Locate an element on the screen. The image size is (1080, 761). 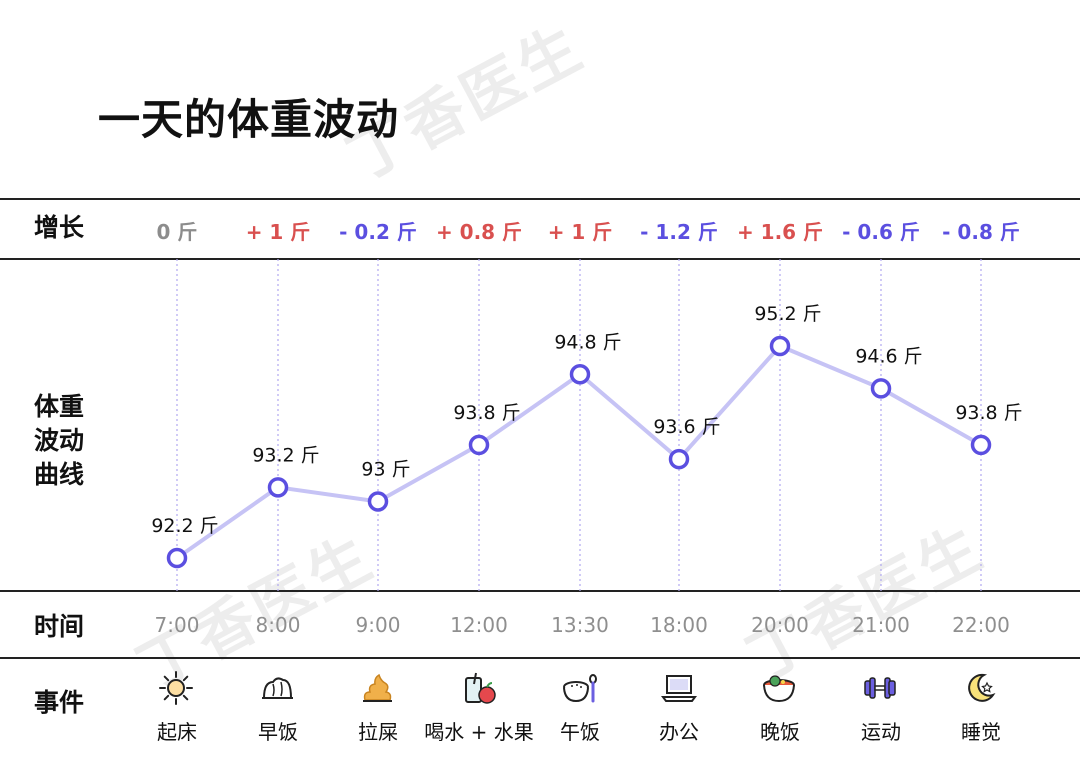
event-label: 晚饭 is located at coordinates (780, 732).